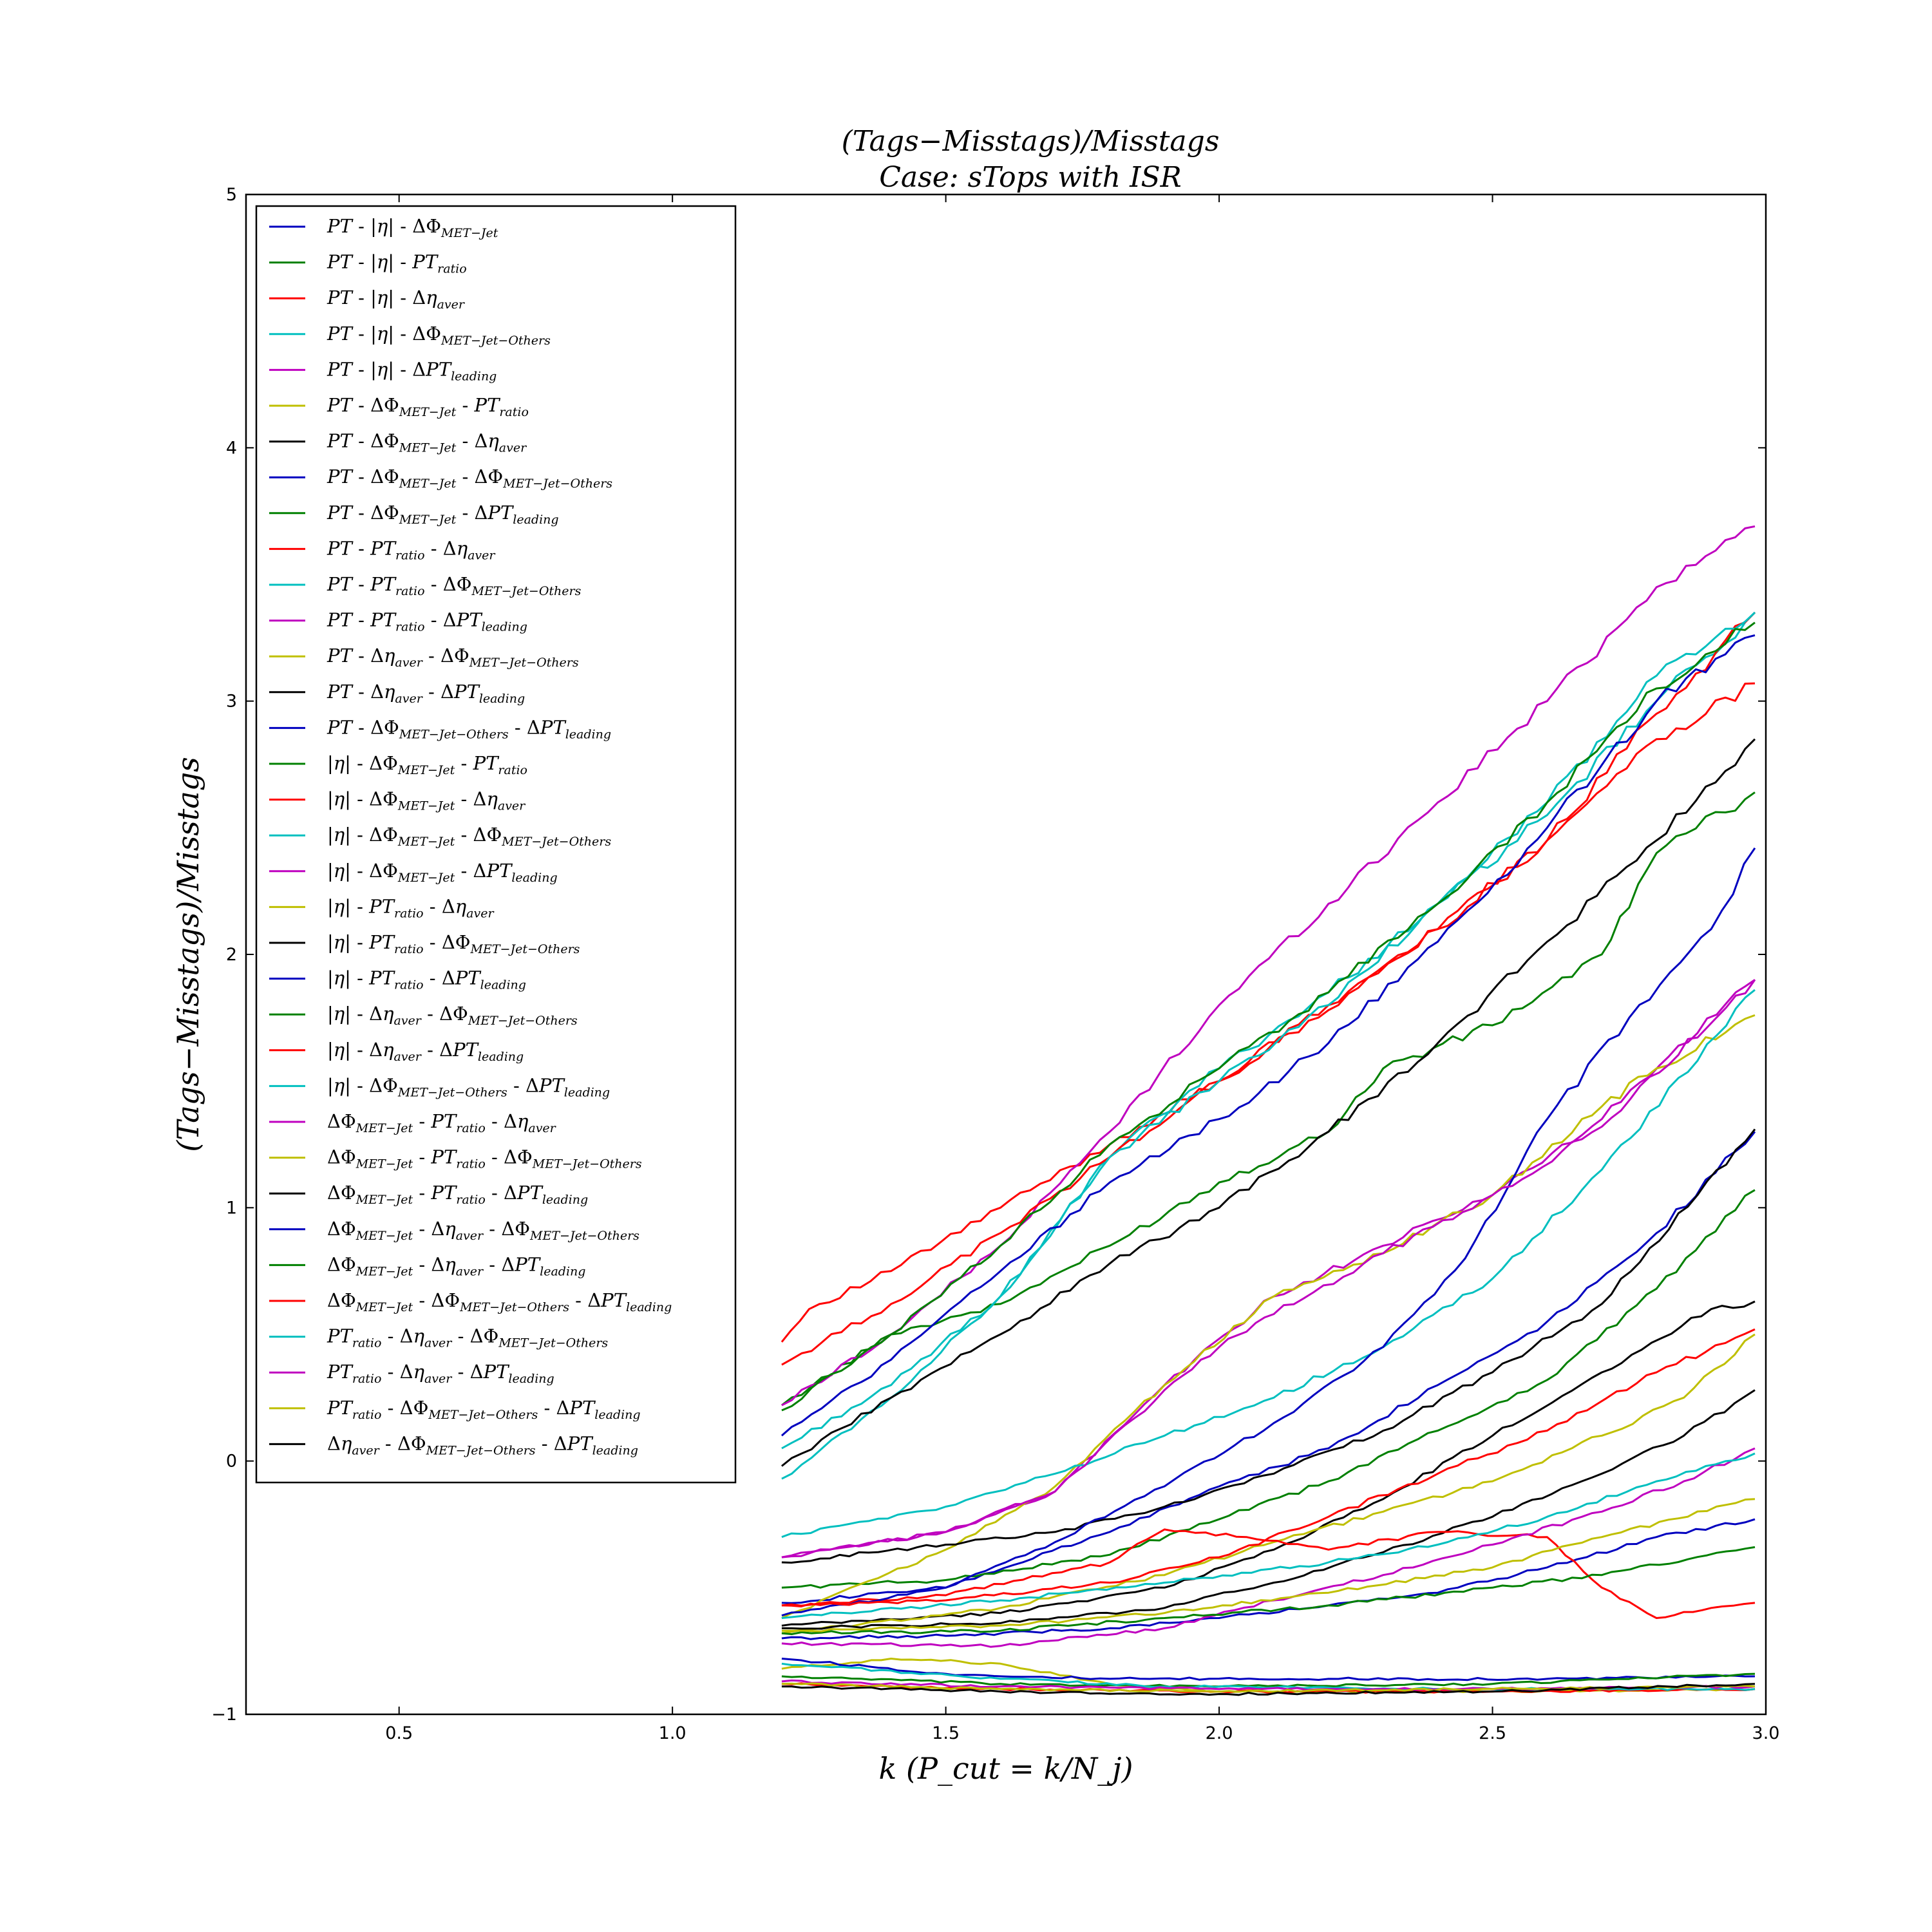 This screenshot has width=1932, height=1932. What do you see at coordinates (1492, 1733) in the screenshot?
I see `x-tick-label: 2.5` at bounding box center [1492, 1733].